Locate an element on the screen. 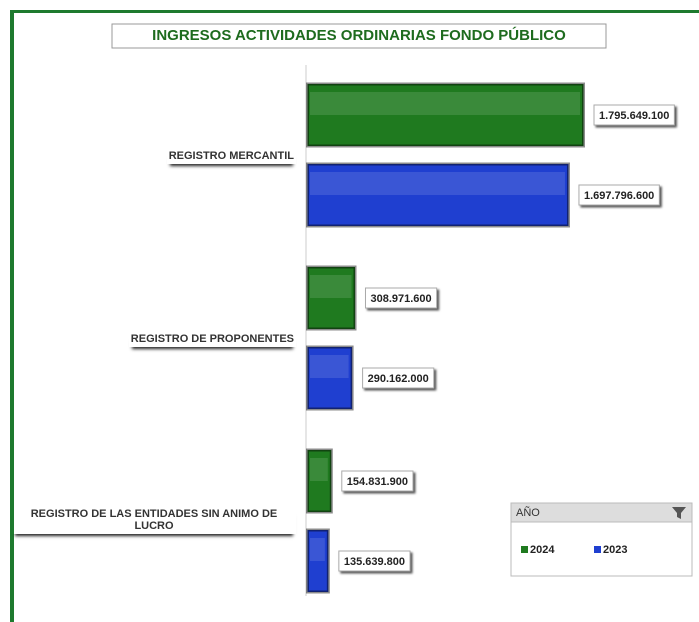 The image size is (699, 622). legend-label: 2024 is located at coordinates (542, 550).